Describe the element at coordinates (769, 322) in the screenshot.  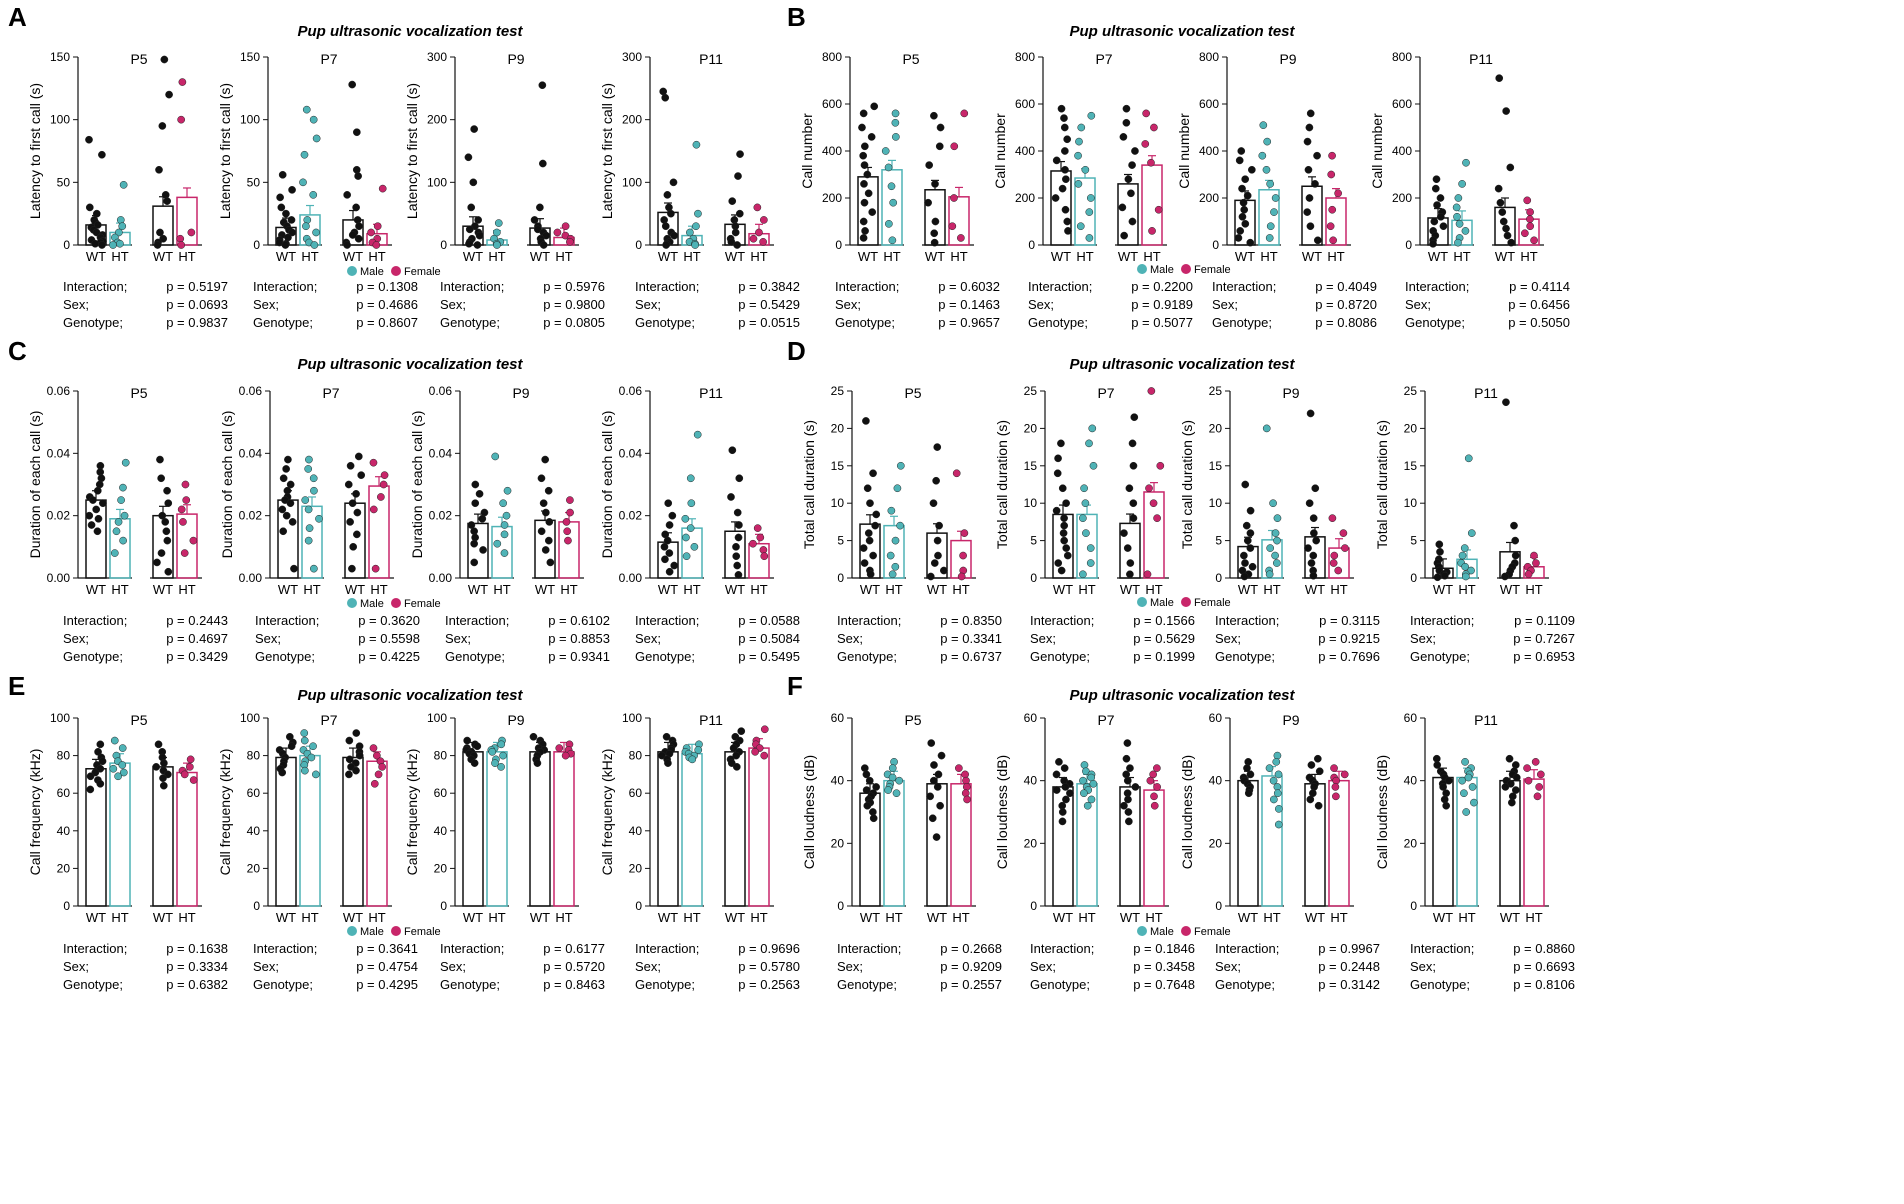
I see `stat-value-genotype: p = 0.0515` at that location.